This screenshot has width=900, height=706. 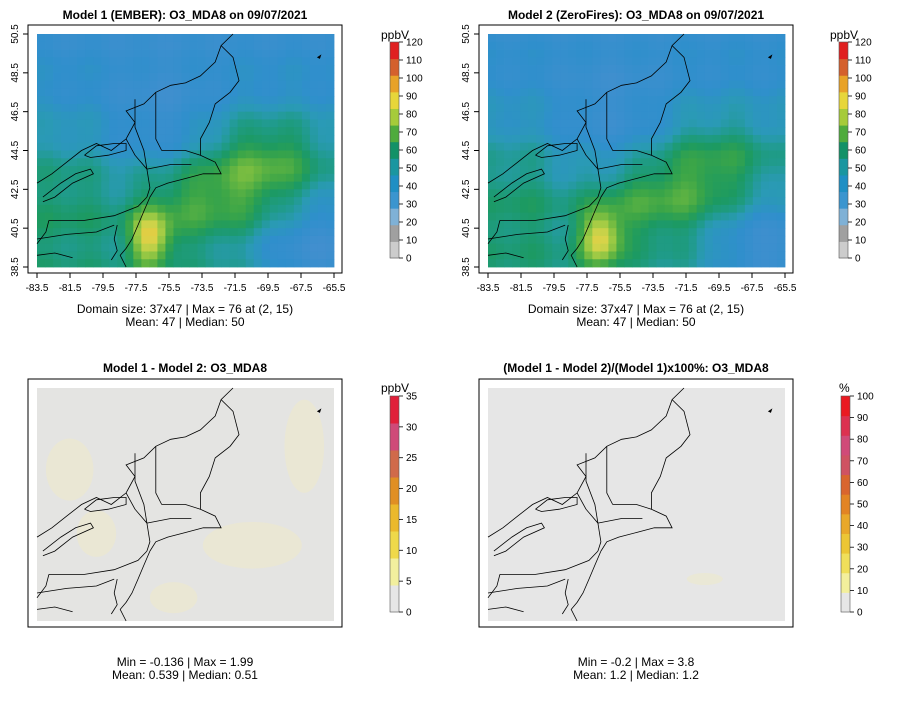 What do you see at coordinates (752, 288) in the screenshot?
I see `x-tick-label: -67.5` at bounding box center [752, 288].